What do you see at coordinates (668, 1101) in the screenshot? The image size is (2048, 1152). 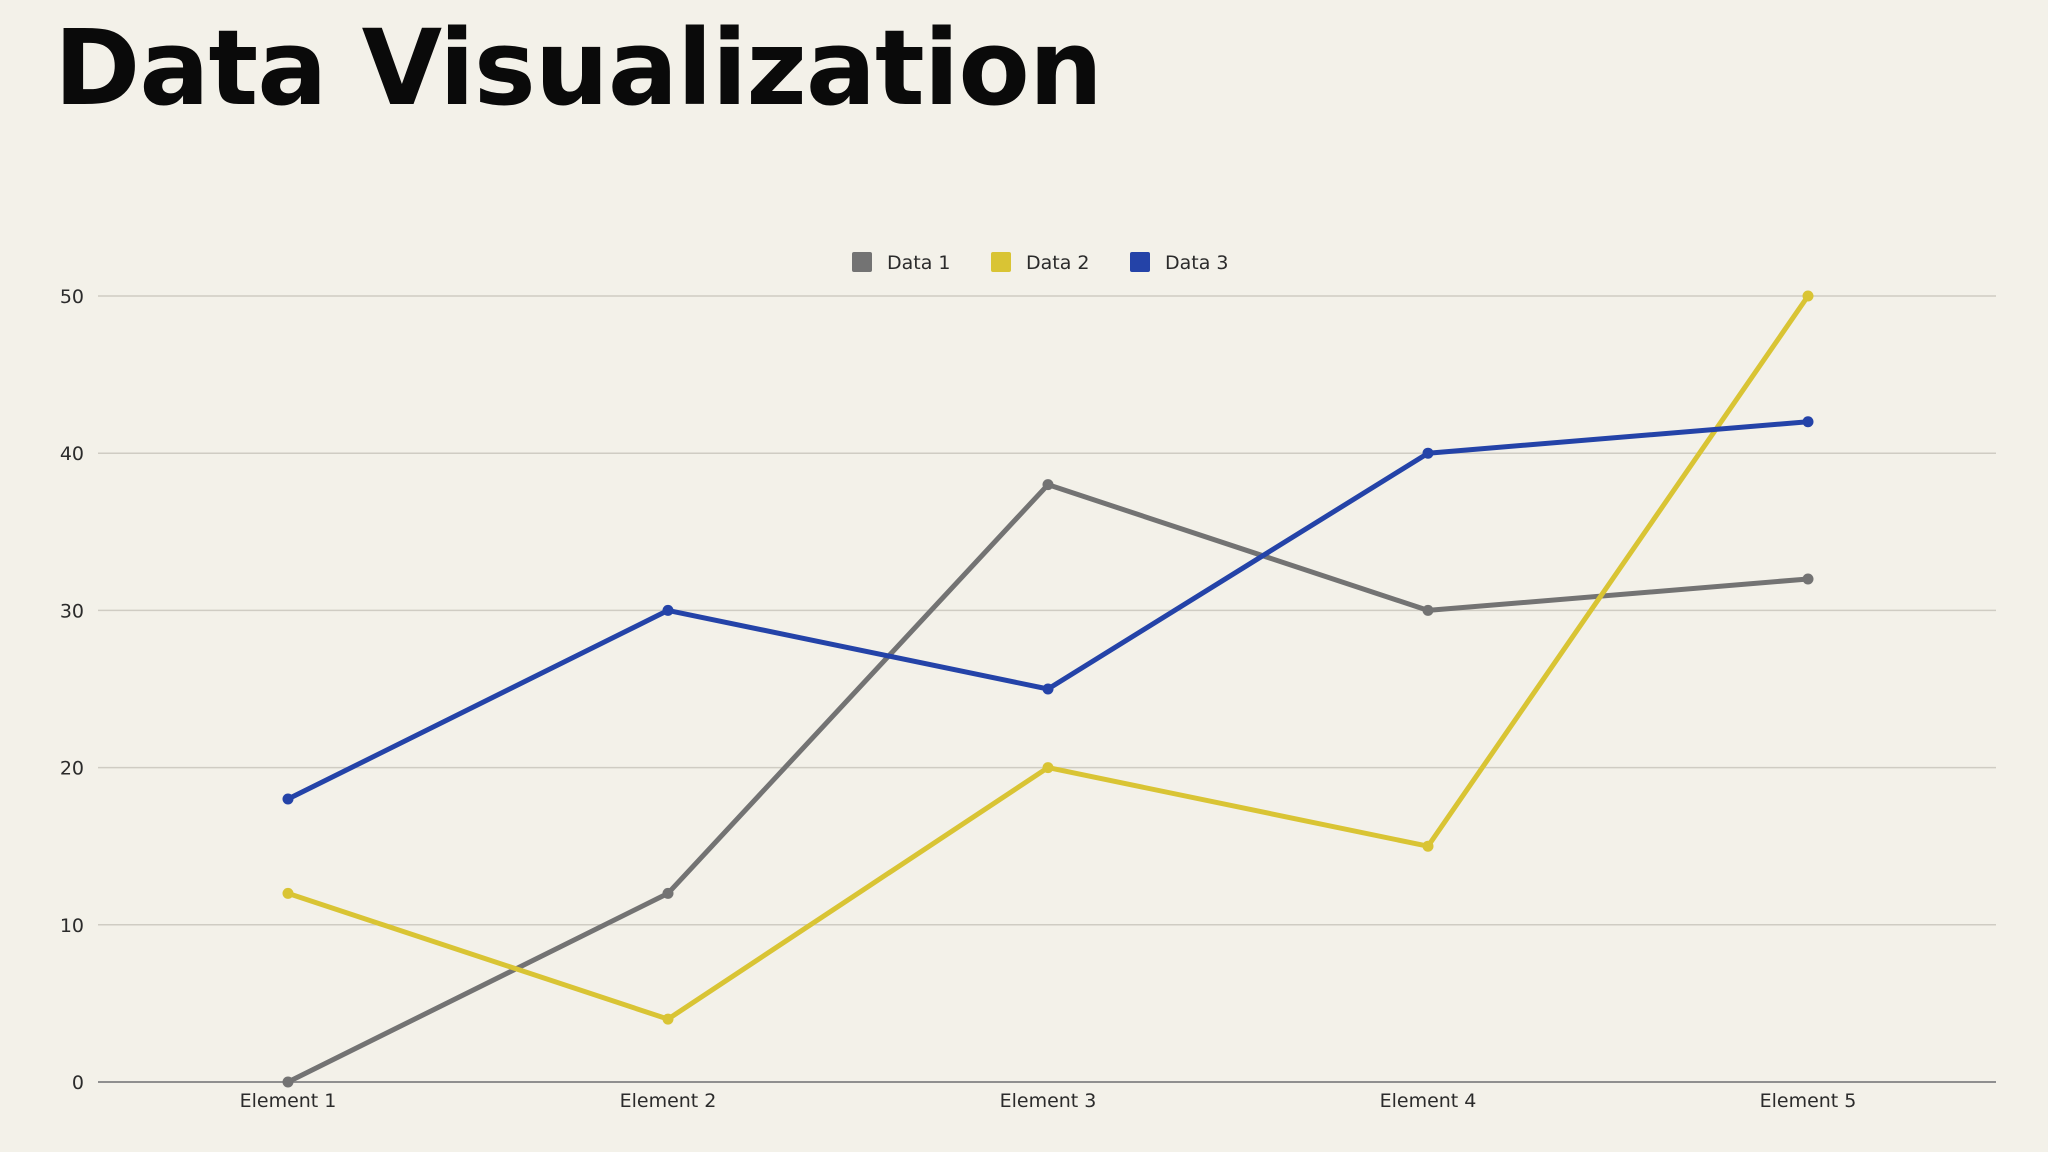 I see `x-tick-label: Element 2` at bounding box center [668, 1101].